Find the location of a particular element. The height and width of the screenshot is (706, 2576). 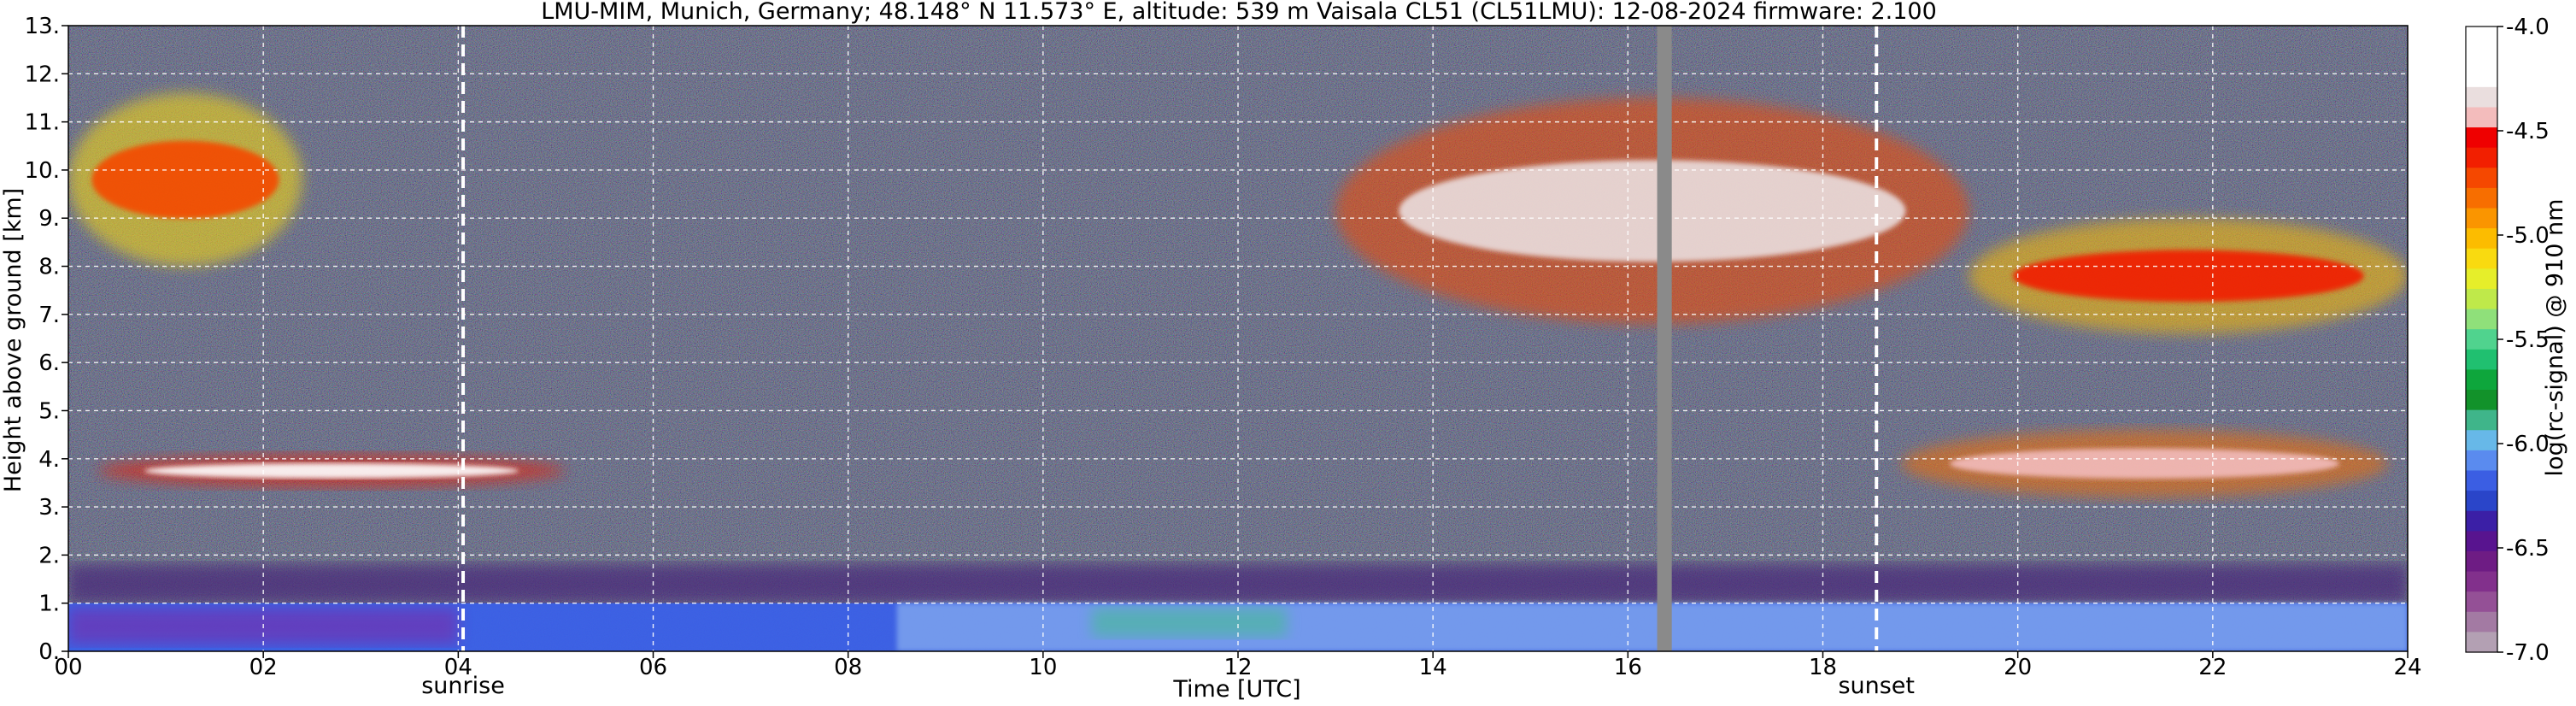

y-tick-label-11: 11. is located at coordinates (42, 123).